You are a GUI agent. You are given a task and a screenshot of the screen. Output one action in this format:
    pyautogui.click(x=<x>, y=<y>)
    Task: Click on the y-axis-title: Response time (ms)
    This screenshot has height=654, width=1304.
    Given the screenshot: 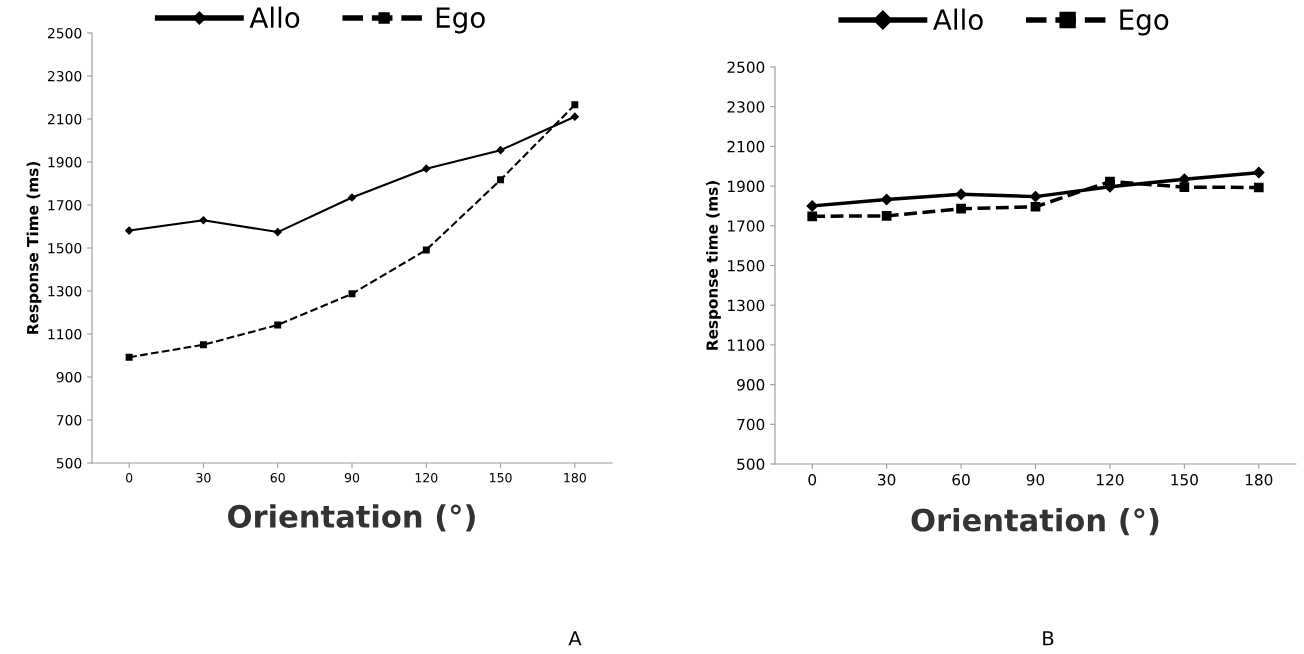 What is the action you would take?
    pyautogui.click(x=713, y=265)
    